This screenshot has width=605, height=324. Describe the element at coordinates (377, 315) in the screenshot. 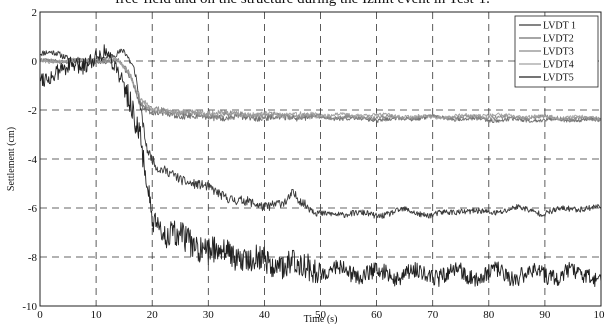

I see `x-tick-label: 60` at that location.